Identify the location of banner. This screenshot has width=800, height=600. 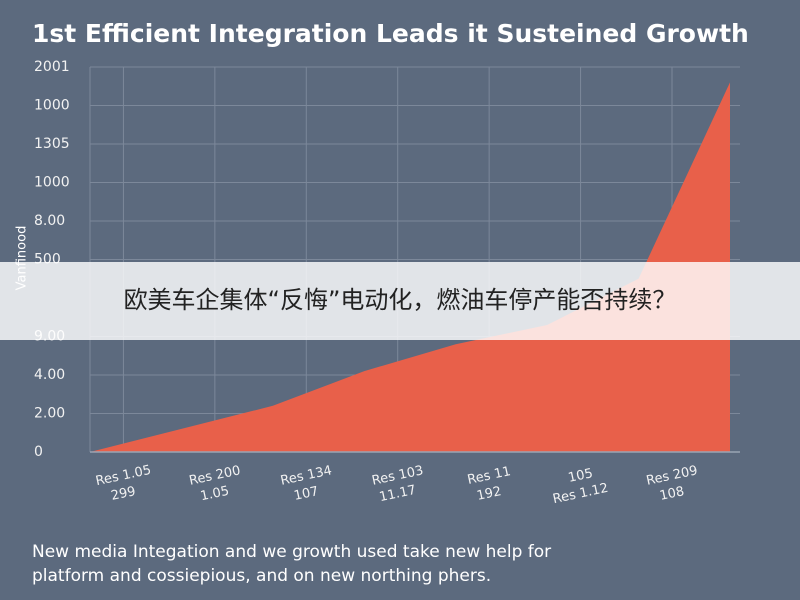
(400, 301).